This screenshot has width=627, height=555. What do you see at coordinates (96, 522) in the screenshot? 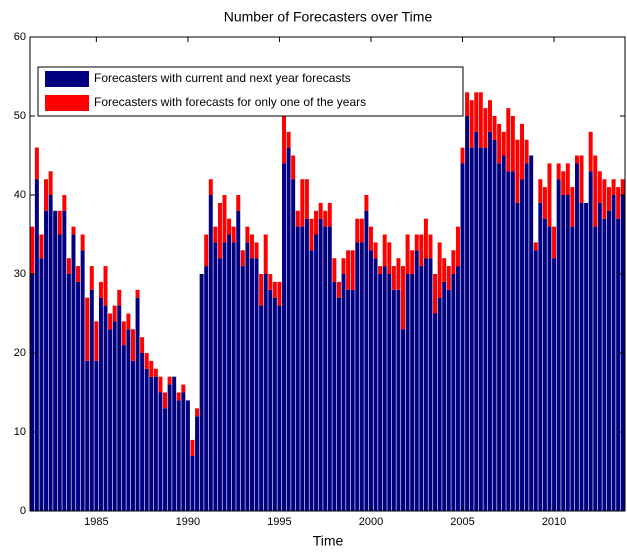
I see `x-tick-label: 1985` at bounding box center [96, 522].